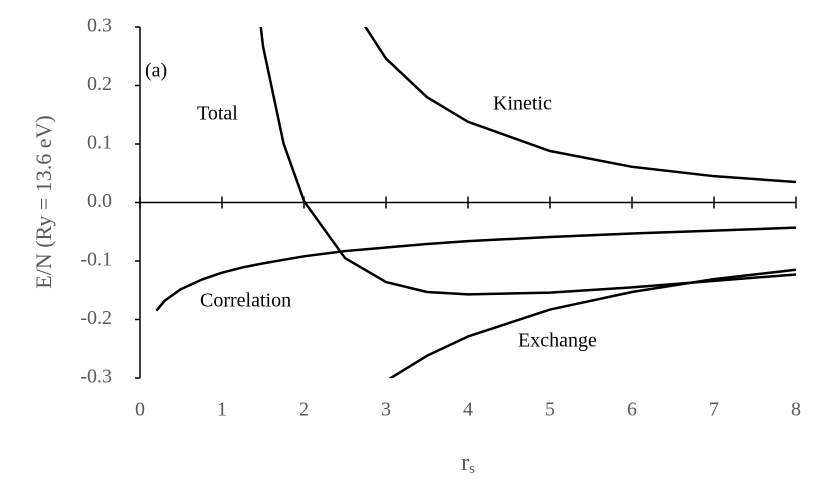 This screenshot has width=830, height=498. What do you see at coordinates (140, 410) in the screenshot?
I see `x-tick-label: 0` at bounding box center [140, 410].